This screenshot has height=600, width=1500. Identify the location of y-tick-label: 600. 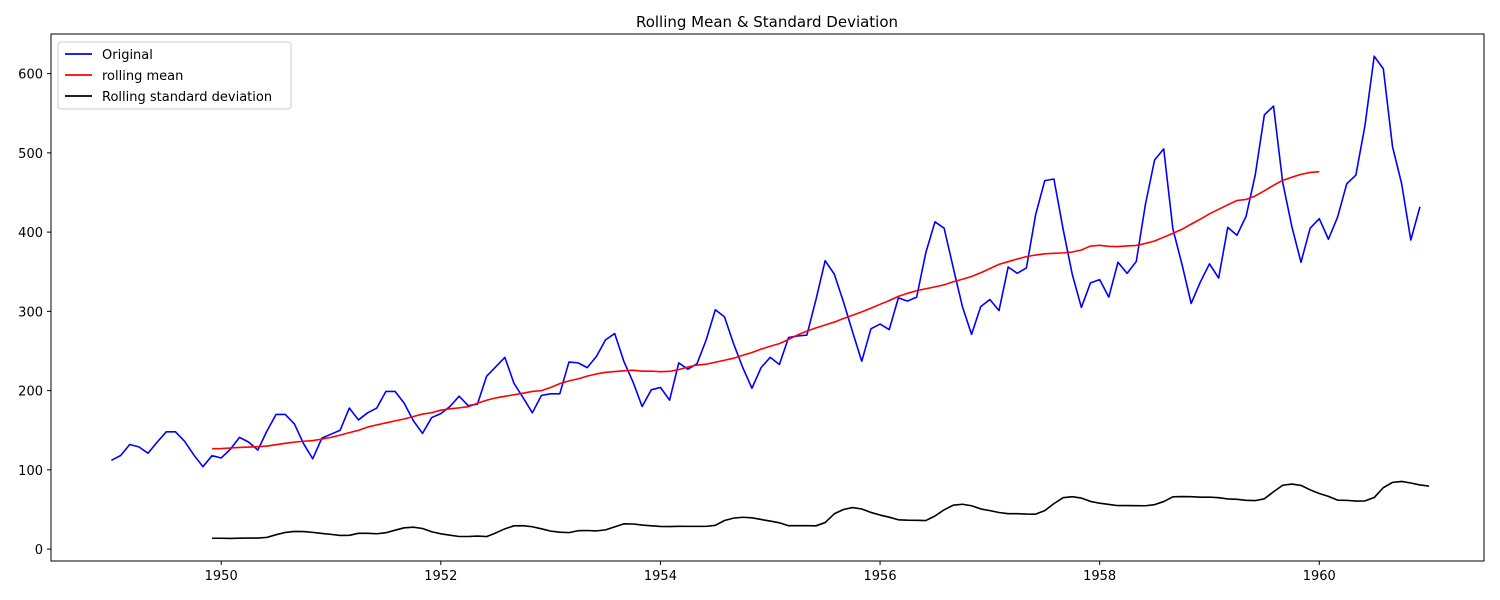
(30, 75).